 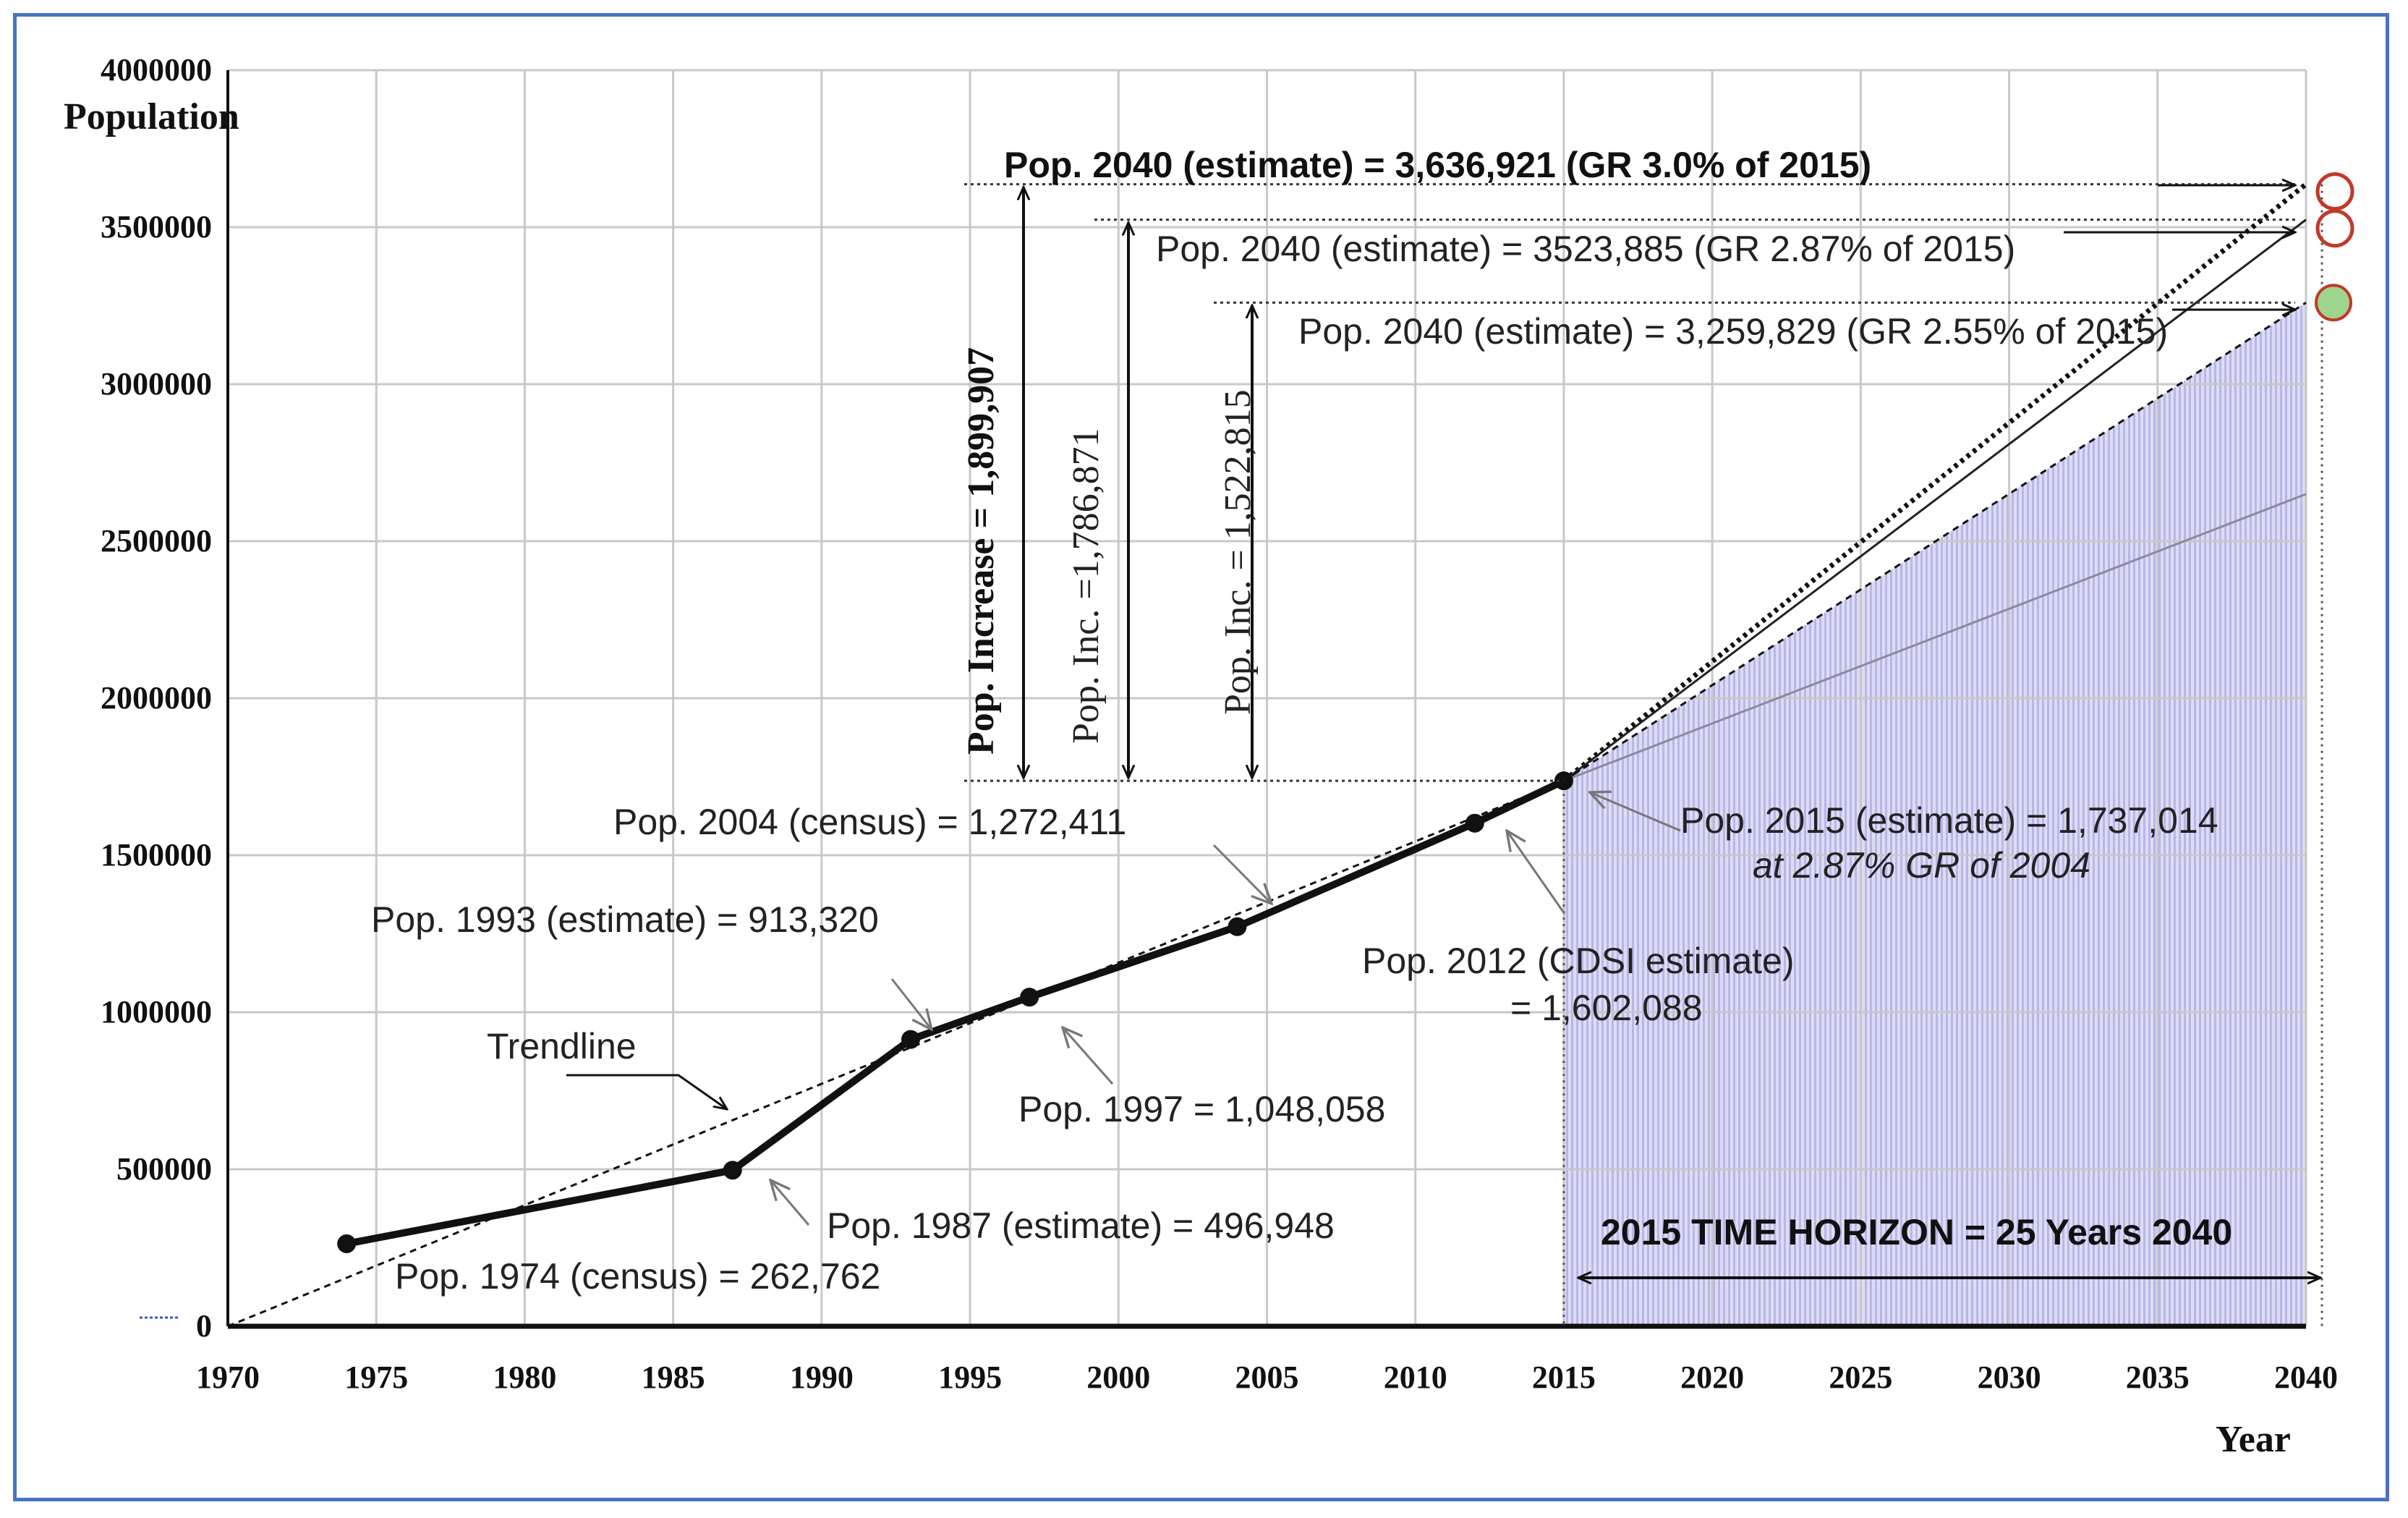 I want to click on label-pop-1993: Pop. 1993 (estimate) = 913,320, so click(x=625, y=919).